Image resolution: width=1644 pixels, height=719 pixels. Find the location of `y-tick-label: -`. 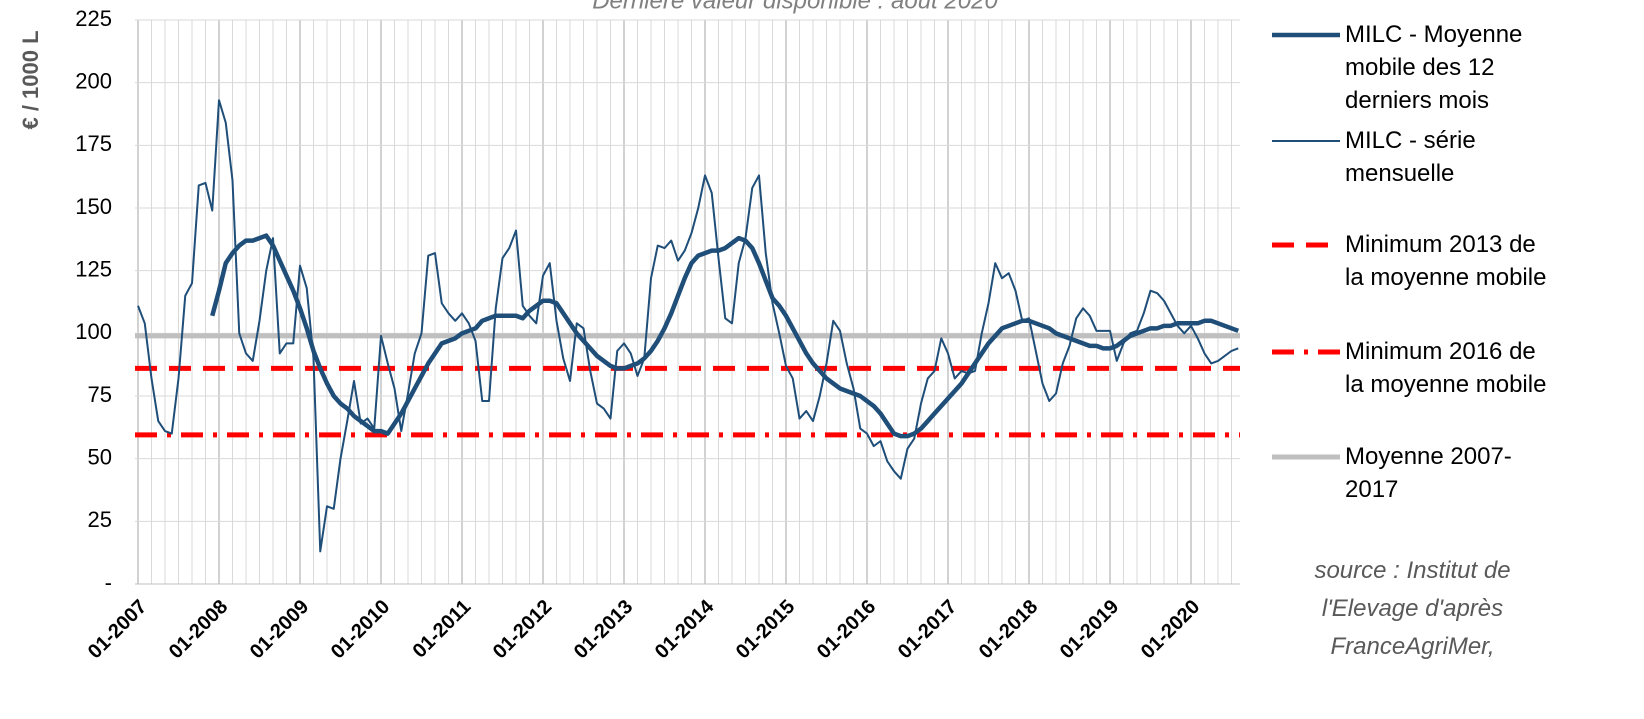

y-tick-label: - is located at coordinates (108, 582).